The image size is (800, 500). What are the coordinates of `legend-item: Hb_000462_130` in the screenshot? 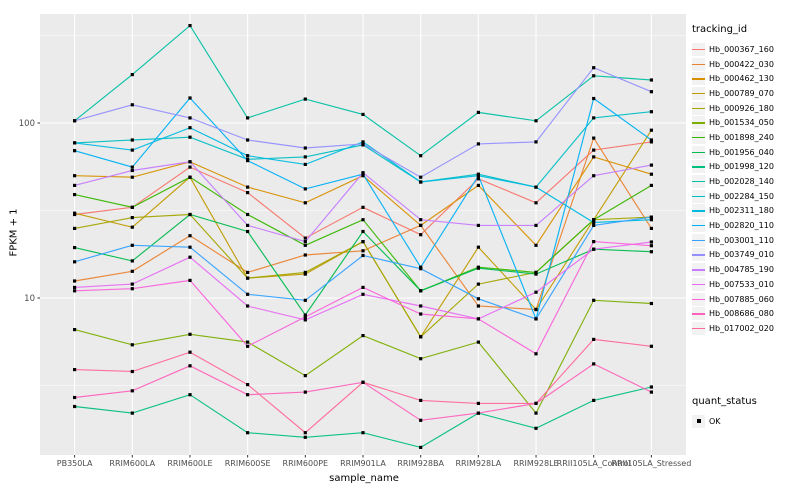 It's located at (745, 78).